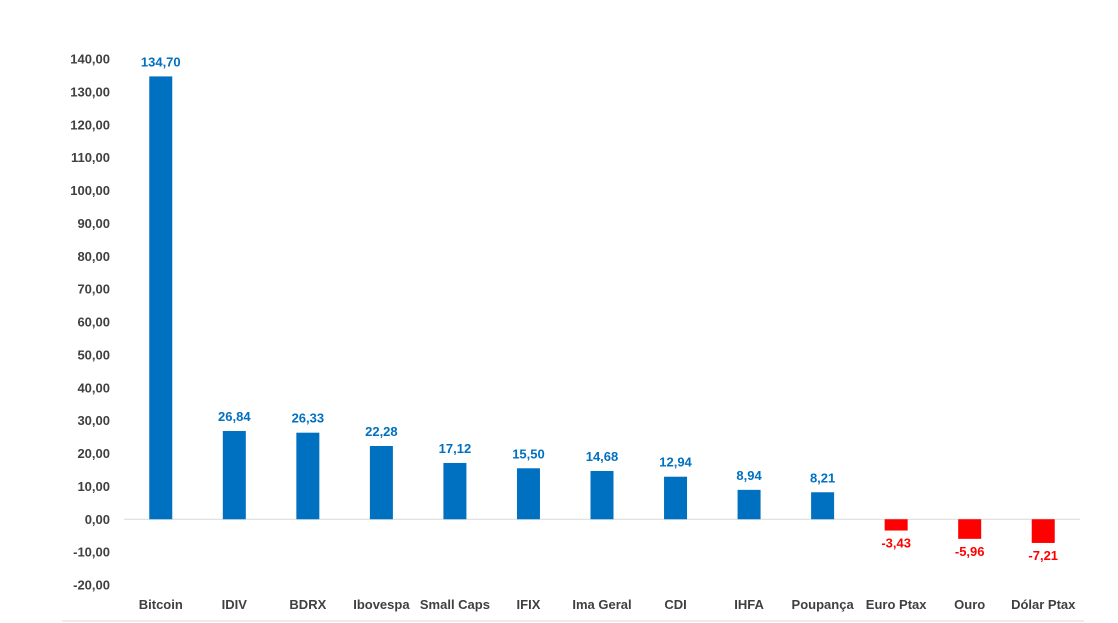  What do you see at coordinates (1043, 555) in the screenshot?
I see `data-label: -7,21` at bounding box center [1043, 555].